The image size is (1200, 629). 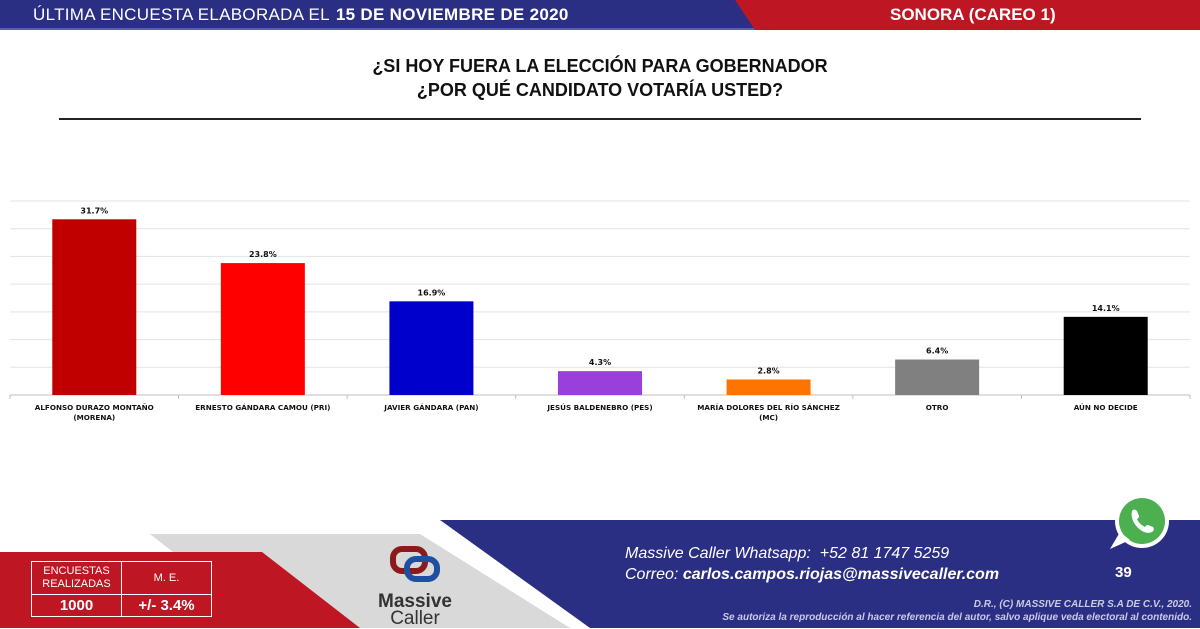 I want to click on category-label: ERNESTO GÁNDARA CAMOU (PRI), so click(x=262, y=407).